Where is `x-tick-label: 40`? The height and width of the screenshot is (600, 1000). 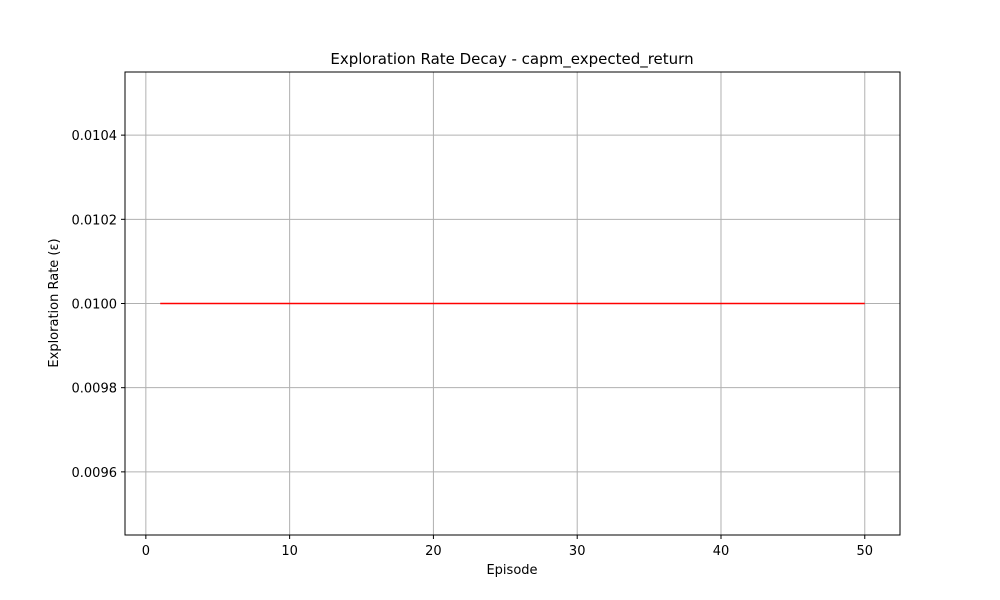
x-tick-label: 40 is located at coordinates (721, 551).